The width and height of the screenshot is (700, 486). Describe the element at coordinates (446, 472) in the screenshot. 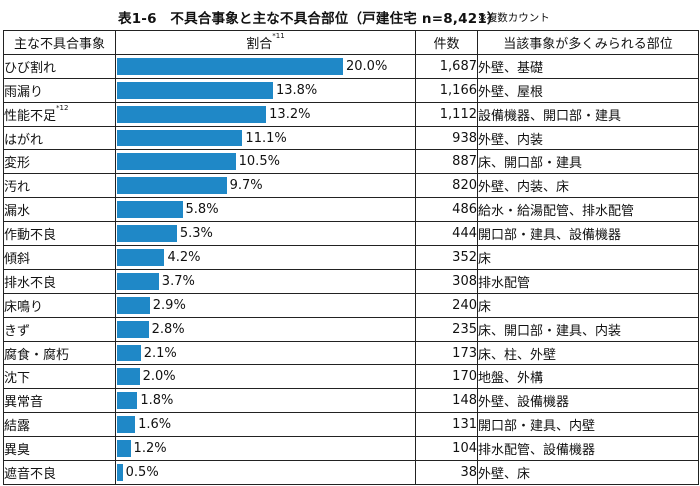

I see `count-cell: 38` at that location.